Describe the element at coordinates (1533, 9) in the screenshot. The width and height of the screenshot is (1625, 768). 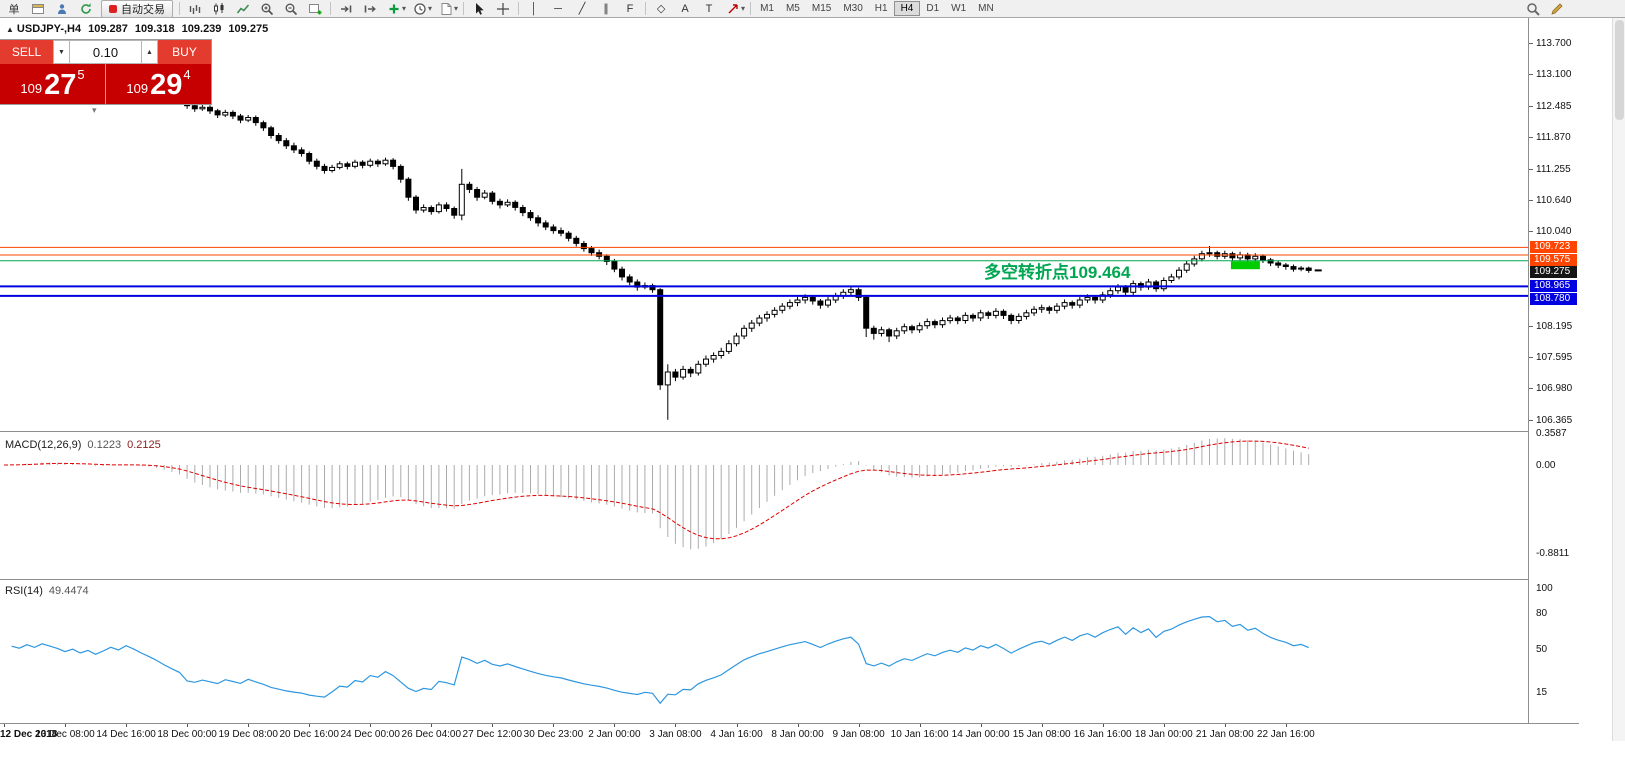
I see `search-icon` at that location.